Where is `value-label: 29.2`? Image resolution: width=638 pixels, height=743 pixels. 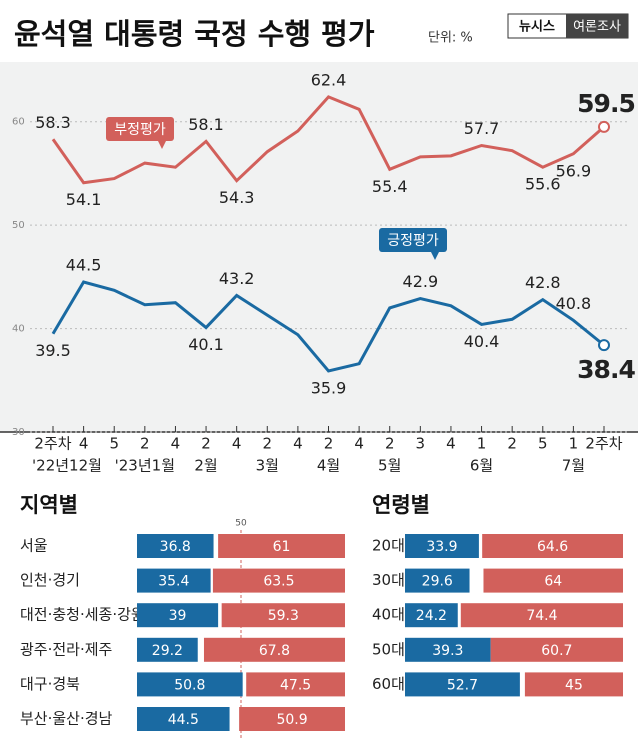 value-label: 29.2 is located at coordinates (167, 651).